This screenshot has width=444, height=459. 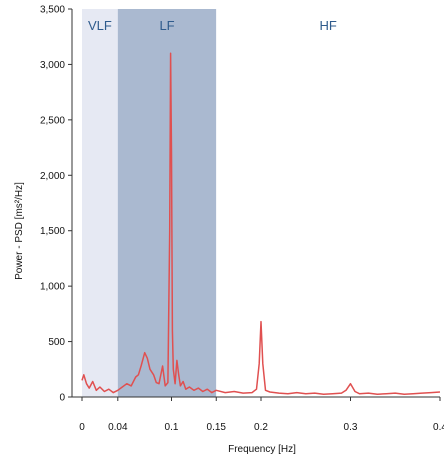 What do you see at coordinates (262, 449) in the screenshot?
I see `x-axis-title: Frequency [Hz]` at bounding box center [262, 449].